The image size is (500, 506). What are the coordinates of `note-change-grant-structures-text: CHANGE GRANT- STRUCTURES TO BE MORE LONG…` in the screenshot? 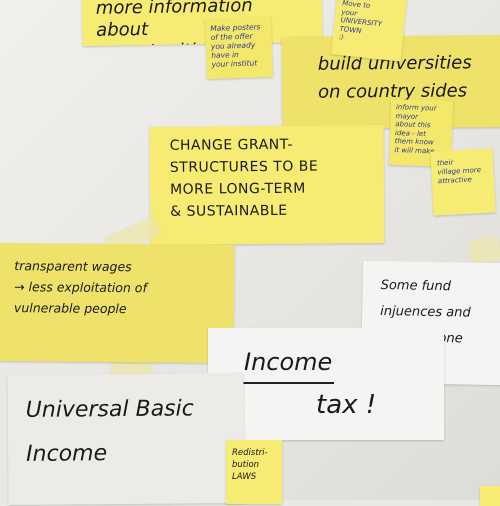 It's located at (244, 178).